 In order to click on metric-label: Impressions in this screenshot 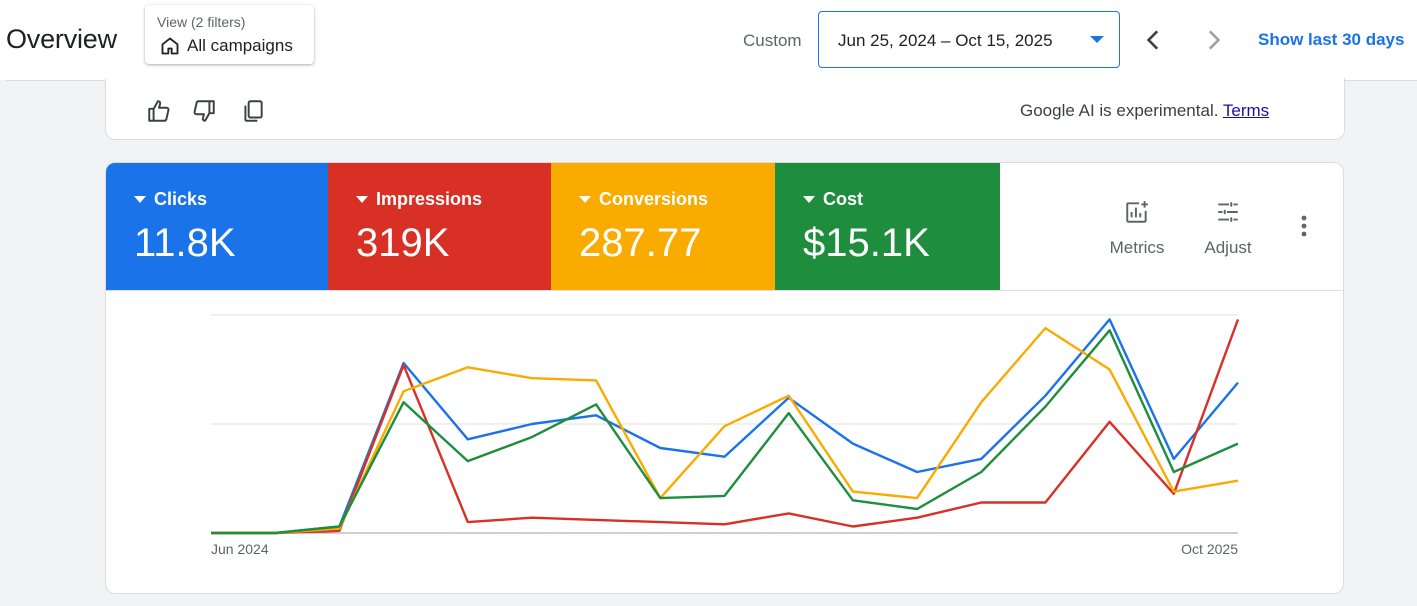, I will do `click(429, 199)`.